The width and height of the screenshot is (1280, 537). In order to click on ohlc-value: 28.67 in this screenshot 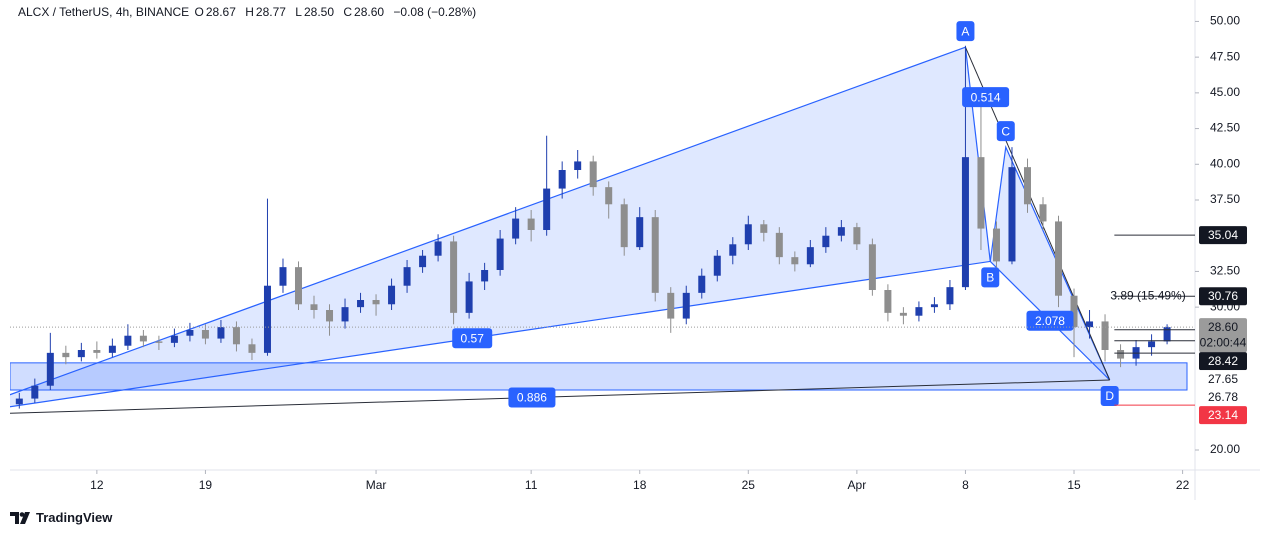, I will do `click(220, 12)`.